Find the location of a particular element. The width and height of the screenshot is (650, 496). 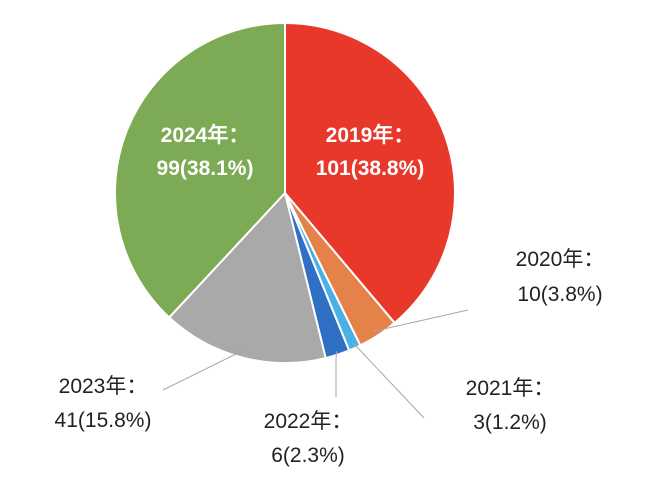

slice-value-label-1: 10(3.8%) is located at coordinates (559, 294).